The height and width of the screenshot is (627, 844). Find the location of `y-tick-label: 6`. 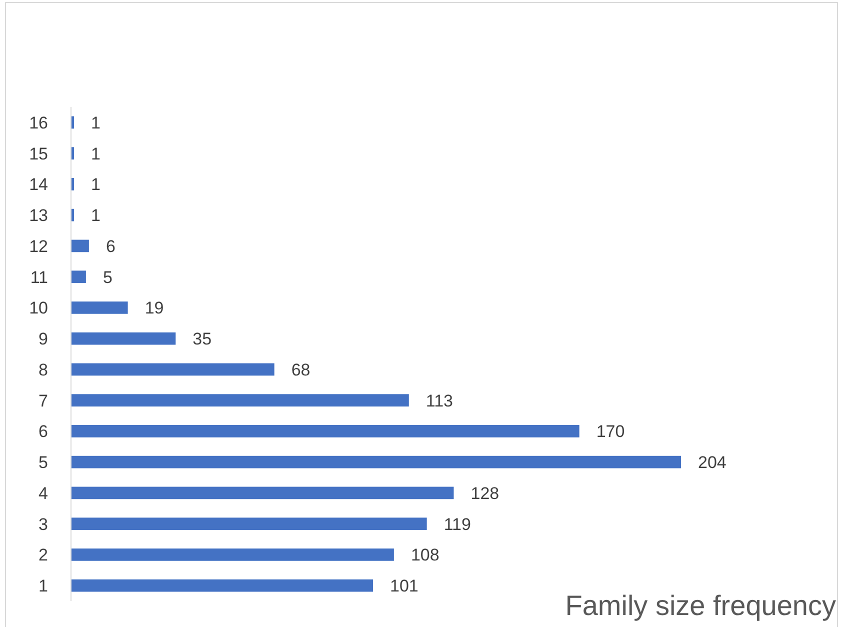

y-tick-label: 6 is located at coordinates (43, 432).